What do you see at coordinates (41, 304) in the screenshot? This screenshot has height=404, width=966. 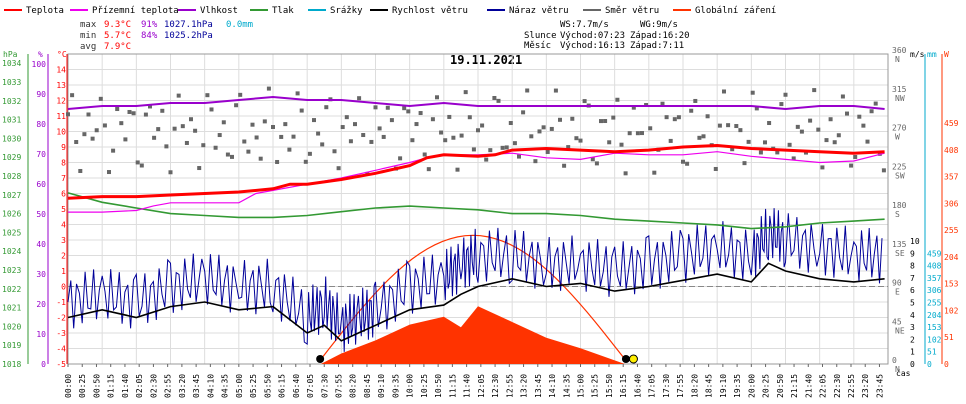 I see `tick-label-pct: 20` at bounding box center [41, 304].